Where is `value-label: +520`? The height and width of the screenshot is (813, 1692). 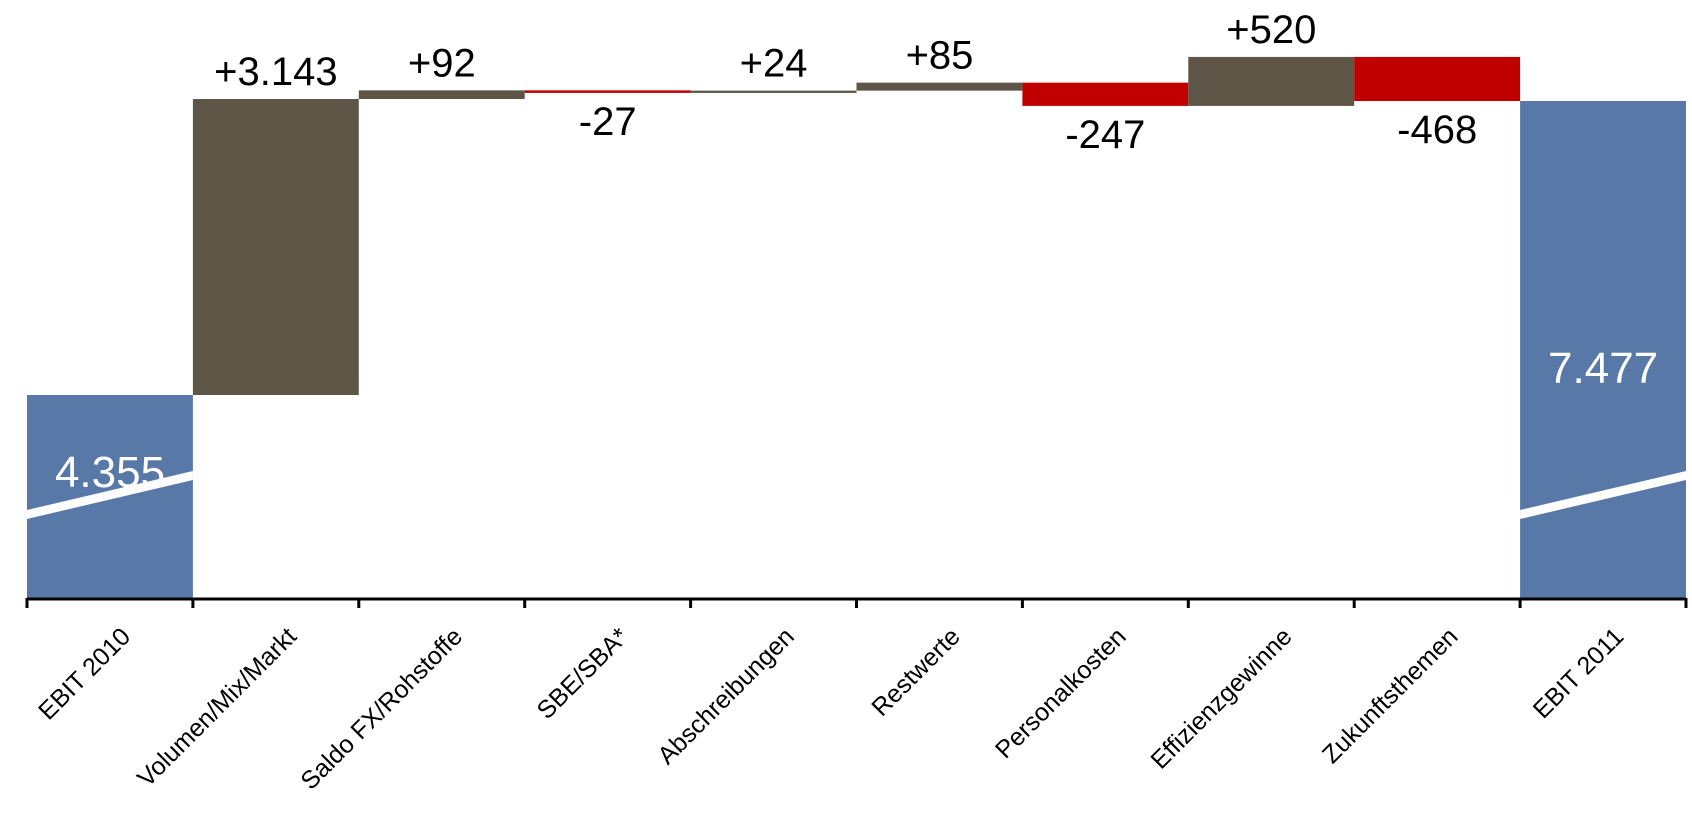
value-label: +520 is located at coordinates (1271, 30).